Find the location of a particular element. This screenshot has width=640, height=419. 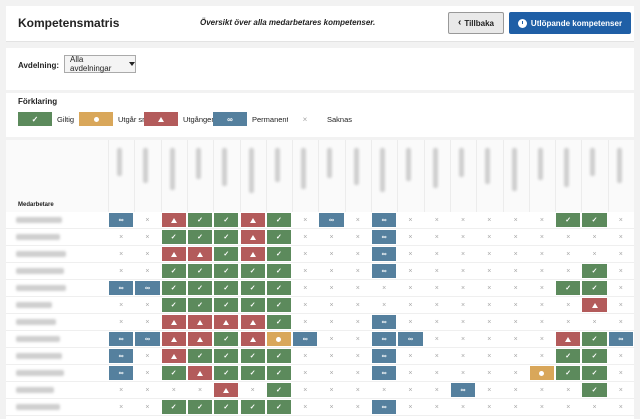

expiring-competences-button: Utlöpande kompetenser is located at coordinates (570, 23).